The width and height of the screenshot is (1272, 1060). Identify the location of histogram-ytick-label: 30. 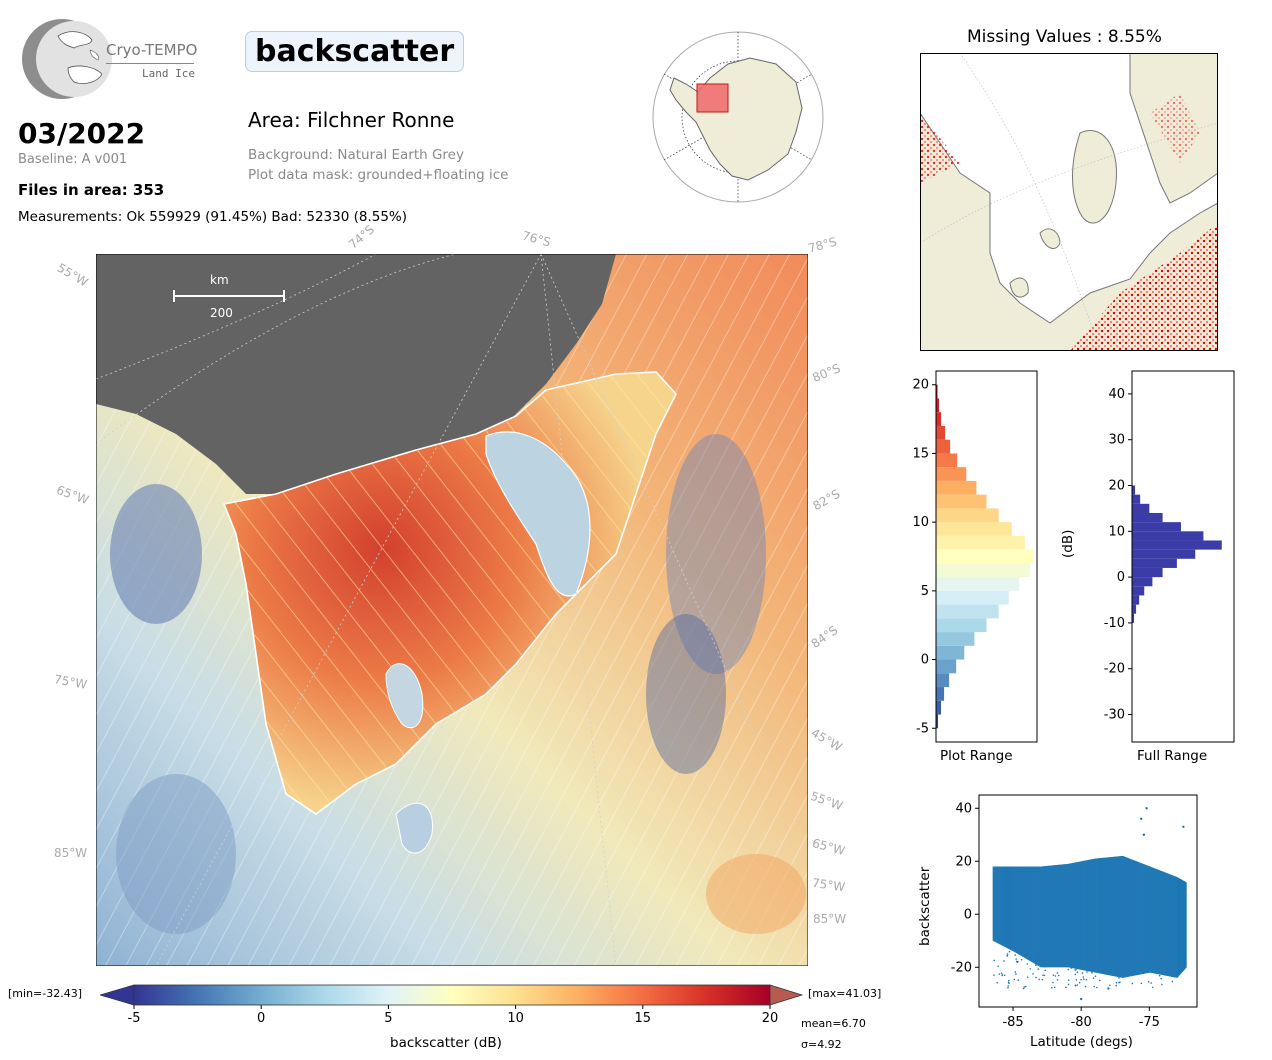
(1116, 440).